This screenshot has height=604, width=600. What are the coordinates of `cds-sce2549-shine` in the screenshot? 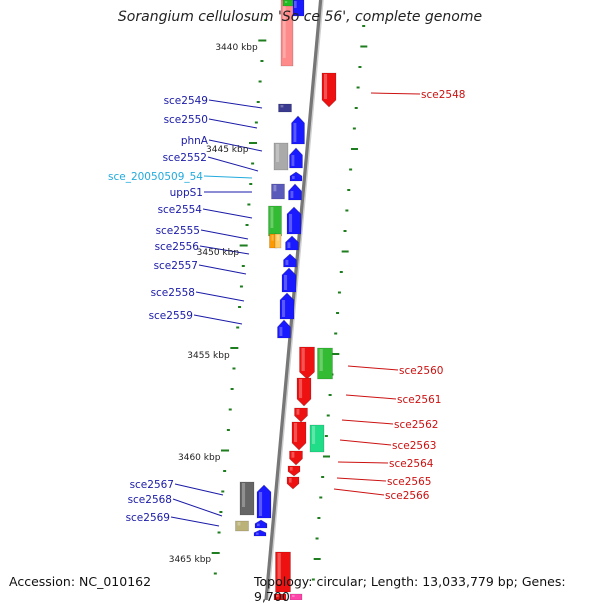 It's located at (282, 106).